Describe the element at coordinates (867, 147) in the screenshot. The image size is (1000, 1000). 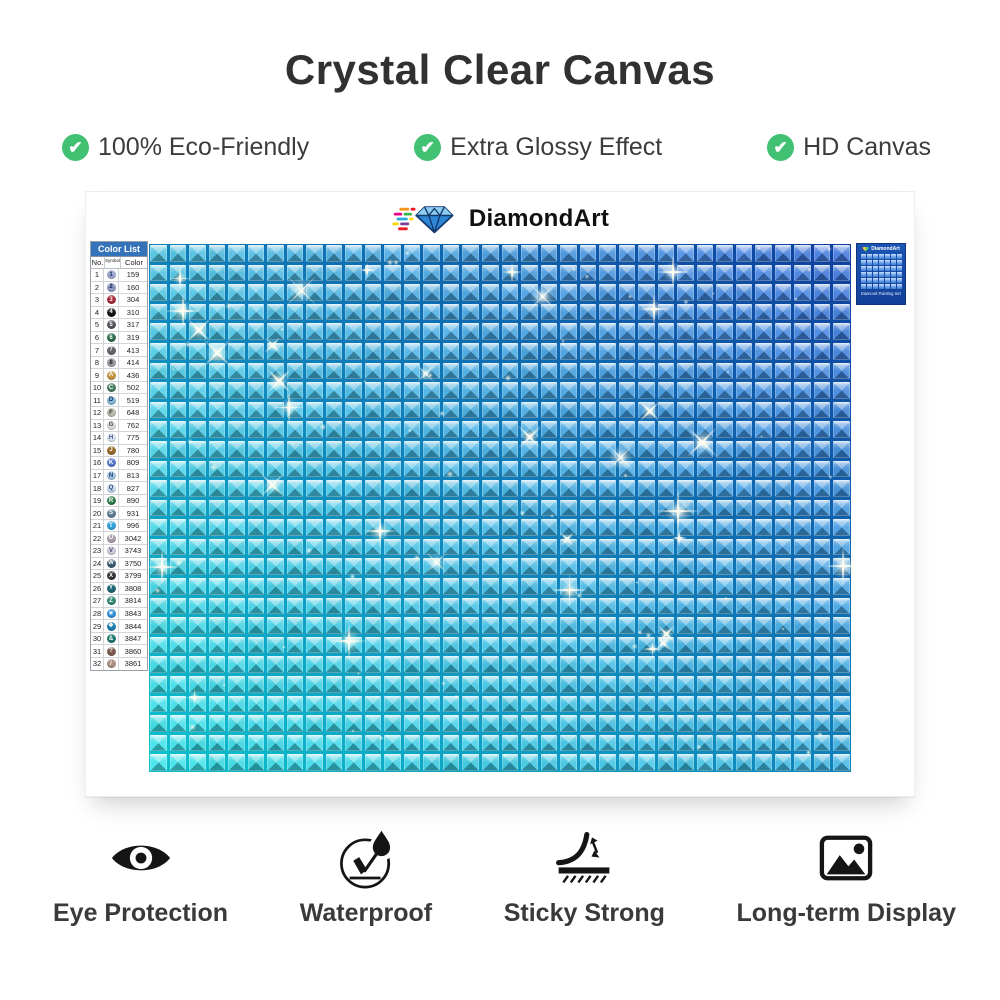
I see `feature-label: HD Canvas` at that location.